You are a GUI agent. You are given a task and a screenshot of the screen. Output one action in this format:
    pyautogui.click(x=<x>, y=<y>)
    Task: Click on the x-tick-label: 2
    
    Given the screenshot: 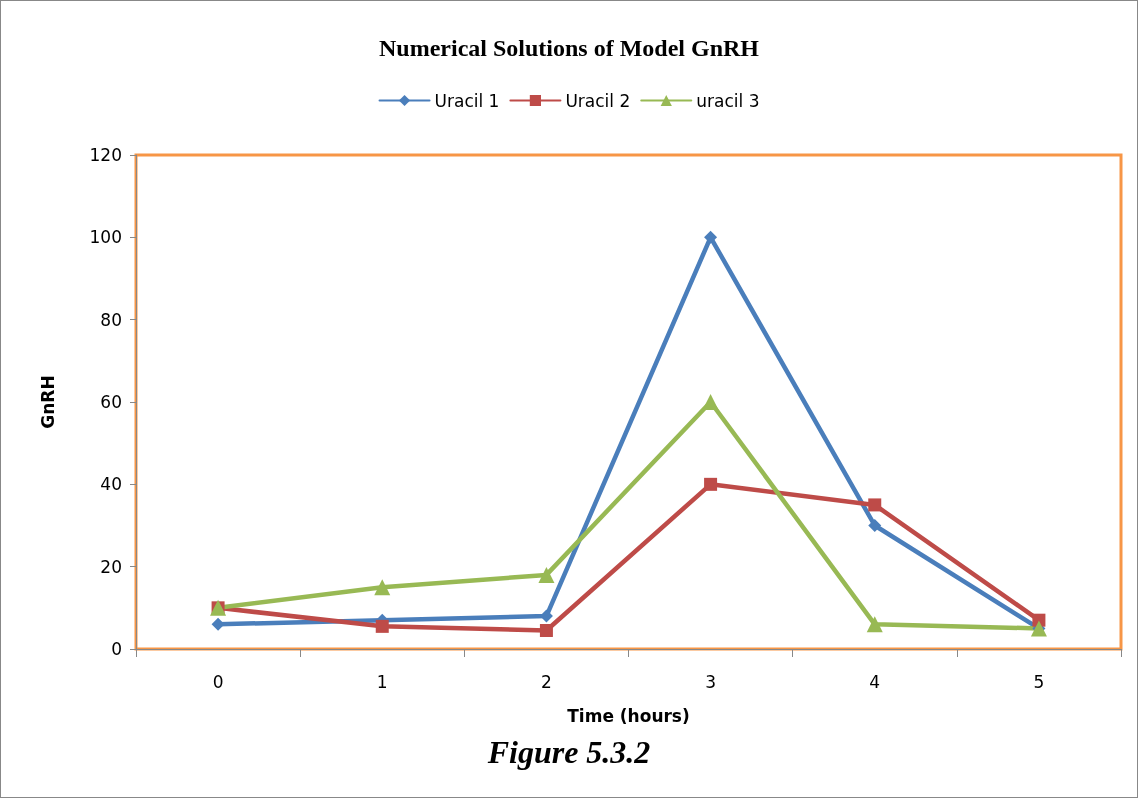 What is the action you would take?
    pyautogui.click(x=546, y=681)
    